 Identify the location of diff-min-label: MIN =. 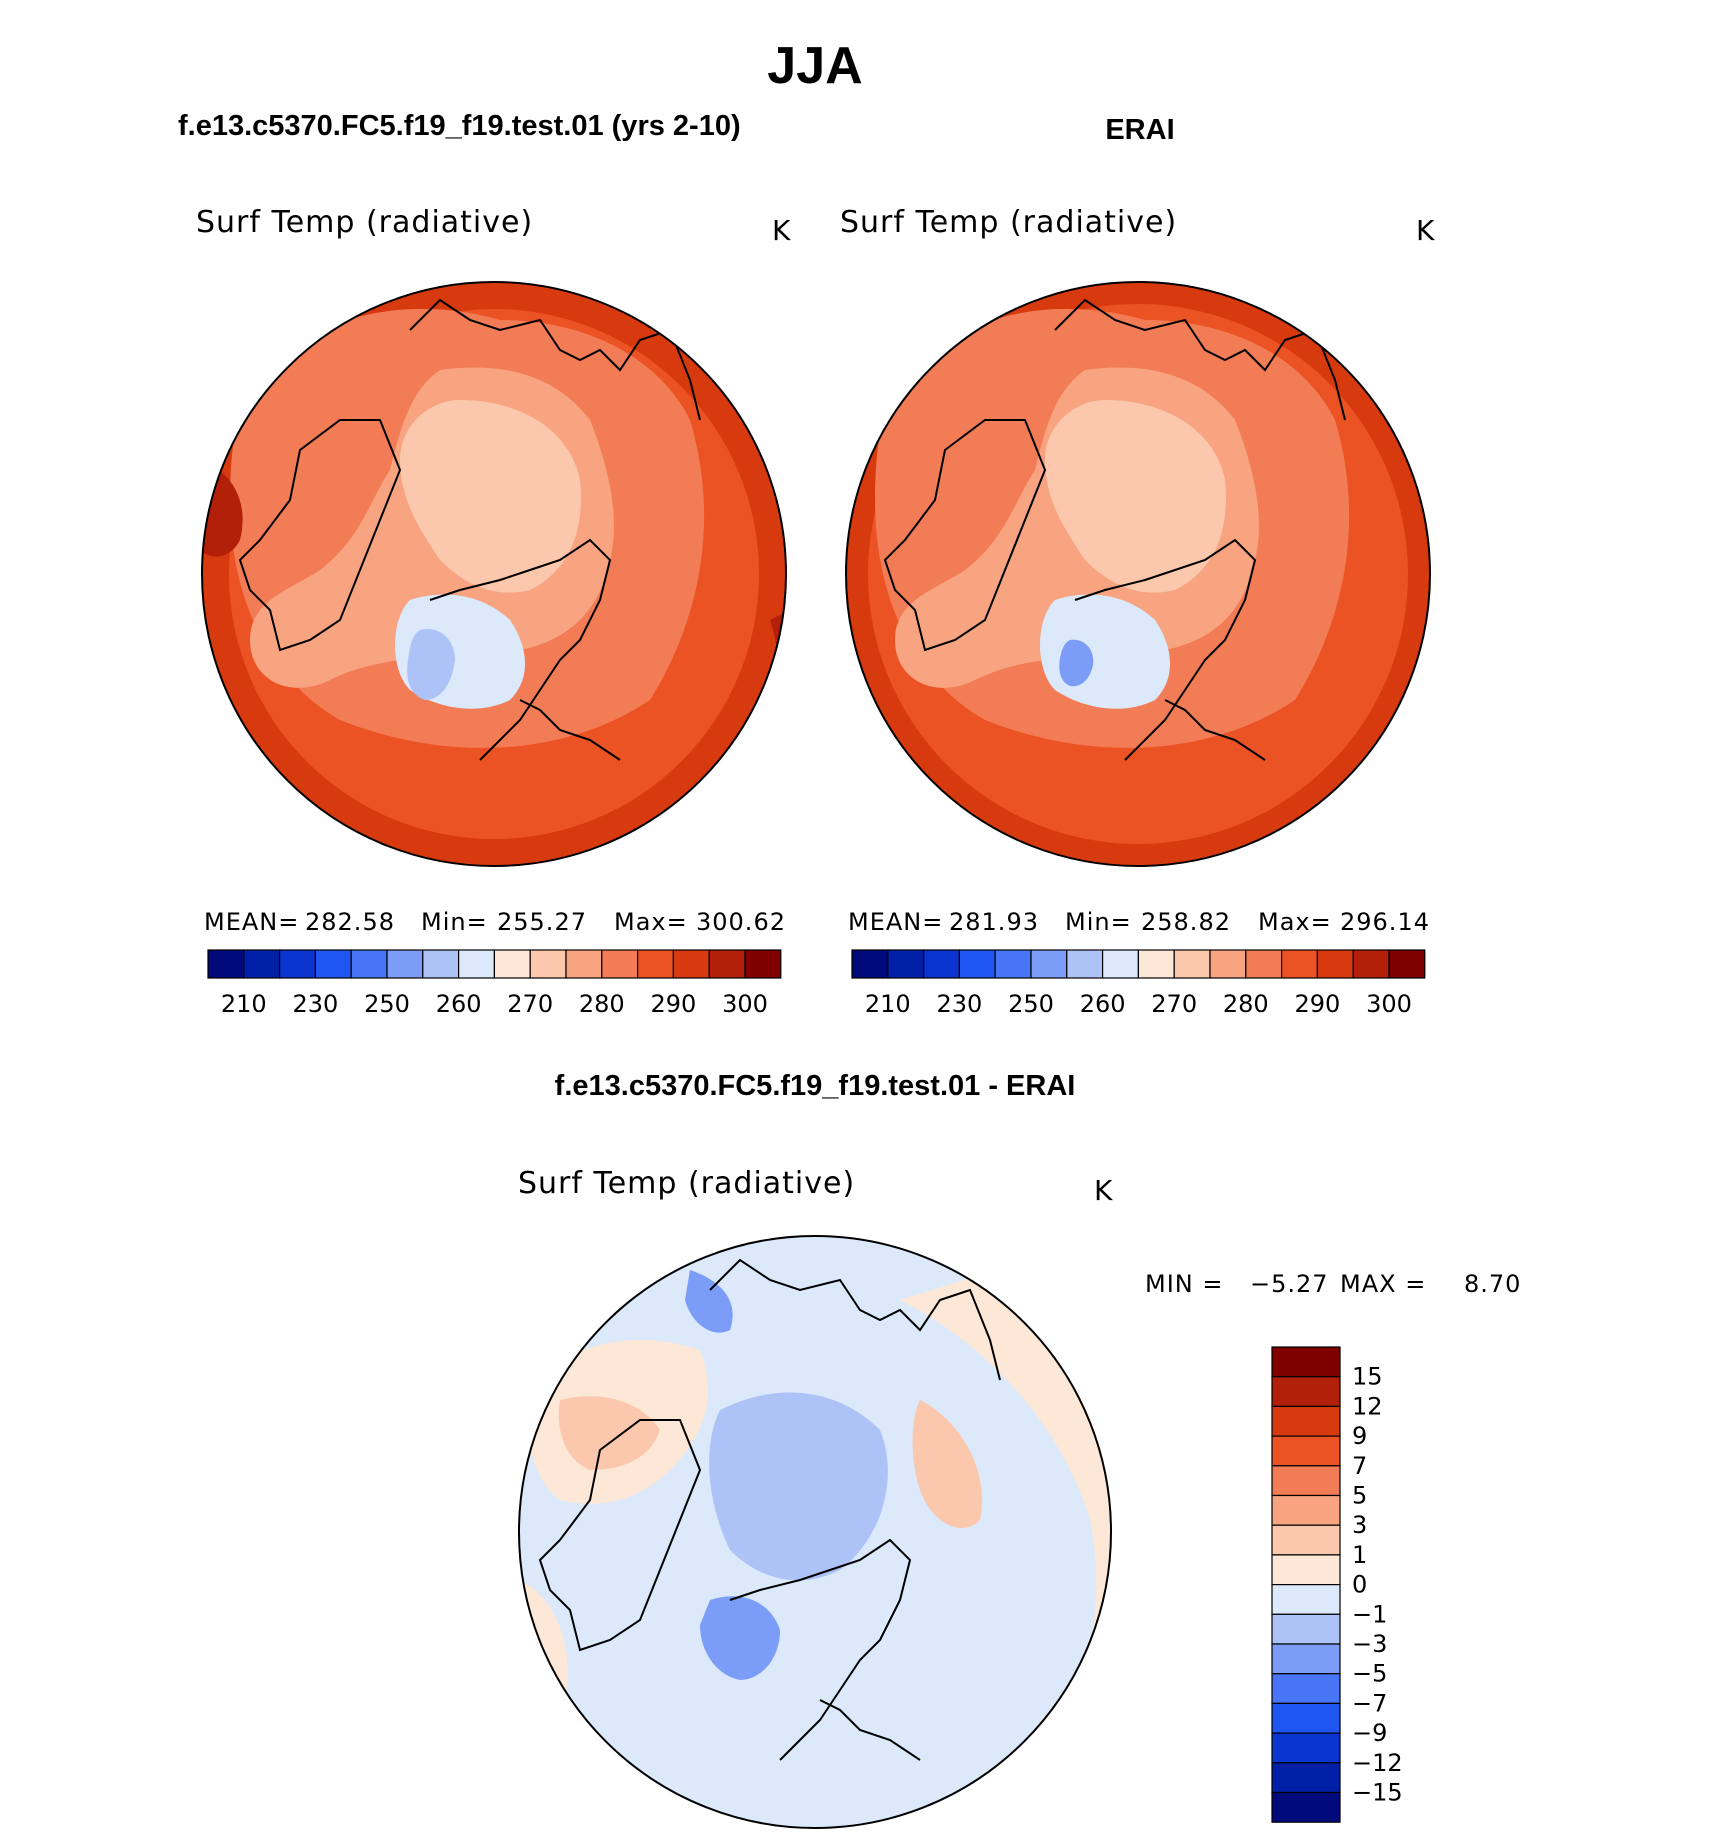
(1184, 1284).